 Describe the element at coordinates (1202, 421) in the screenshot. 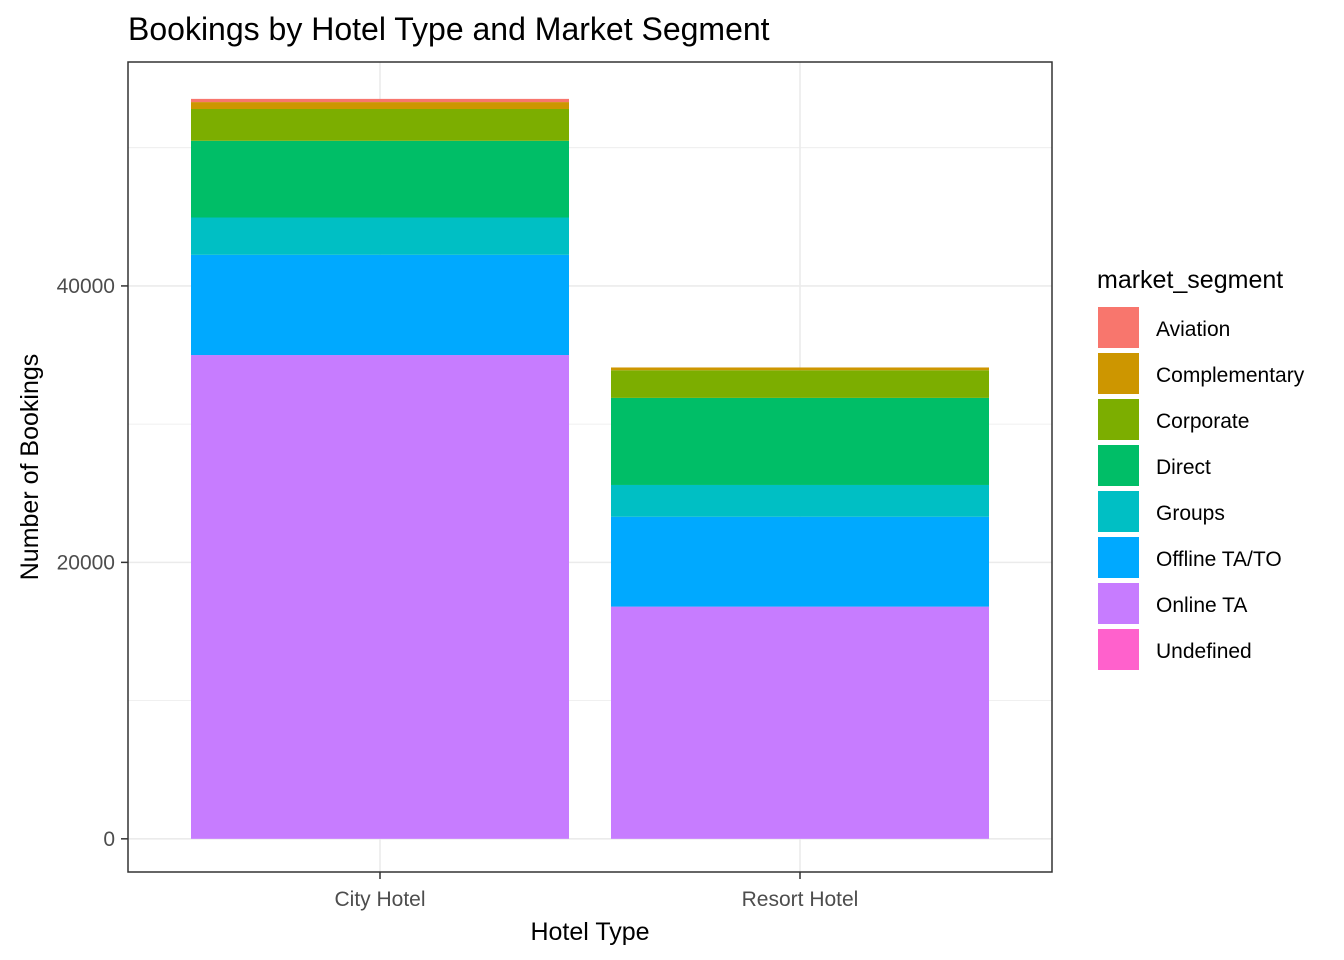

I see `legend-label-corporate: Corporate` at that location.